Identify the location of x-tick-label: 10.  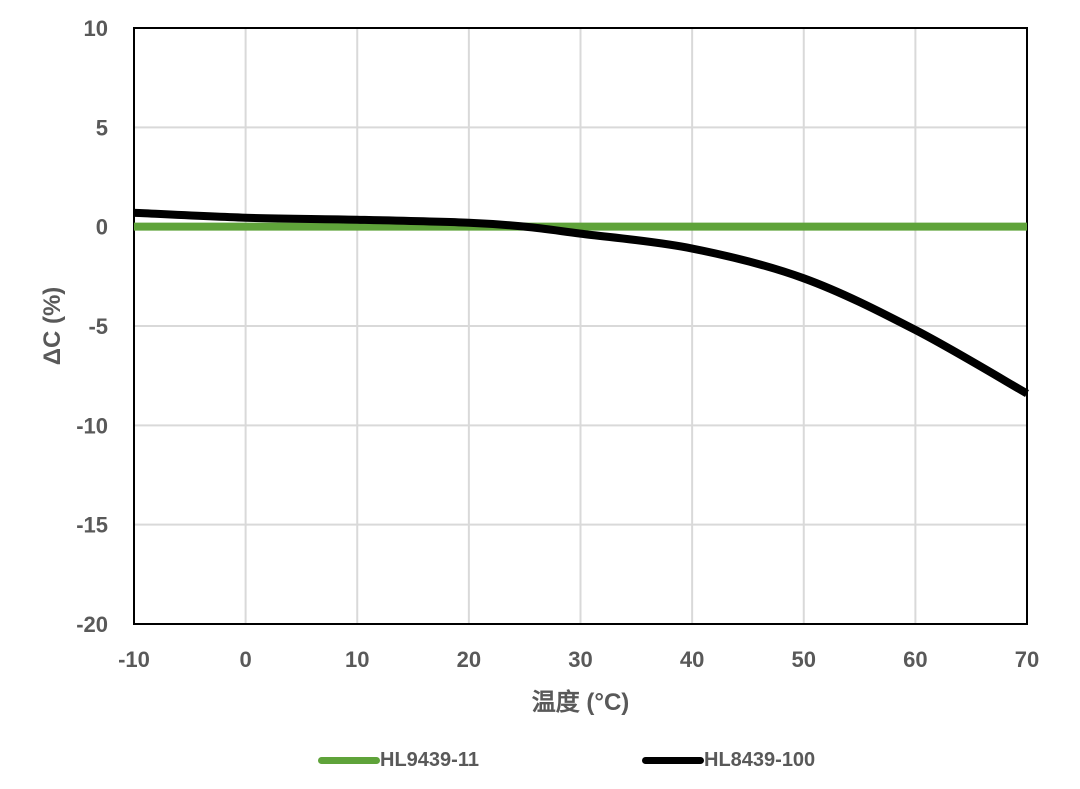
(357, 659).